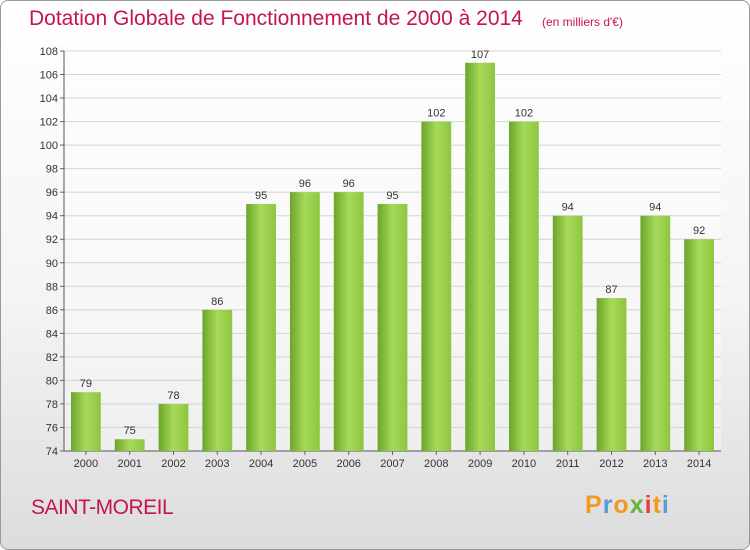 The width and height of the screenshot is (750, 550). I want to click on x-tick-label: 2009, so click(480, 464).